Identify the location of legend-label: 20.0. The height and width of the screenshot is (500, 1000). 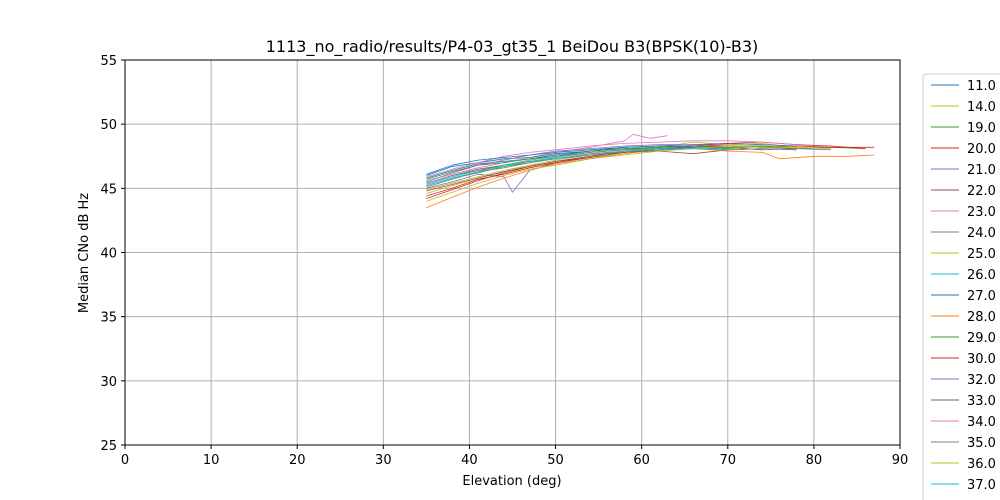
(981, 149).